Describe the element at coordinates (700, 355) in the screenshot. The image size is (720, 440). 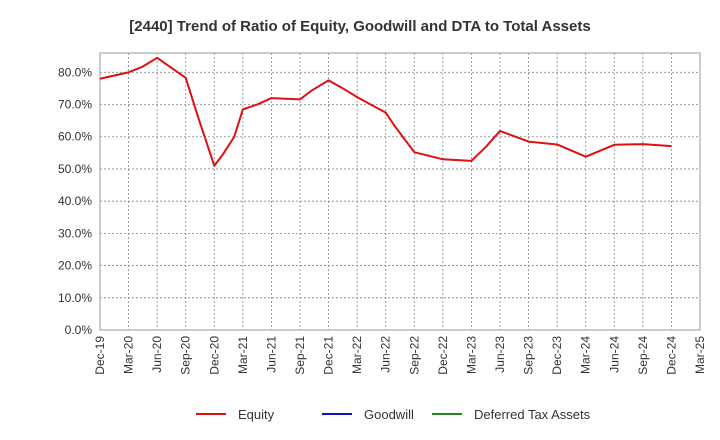
I see `x-tick-label: Mar-25` at that location.